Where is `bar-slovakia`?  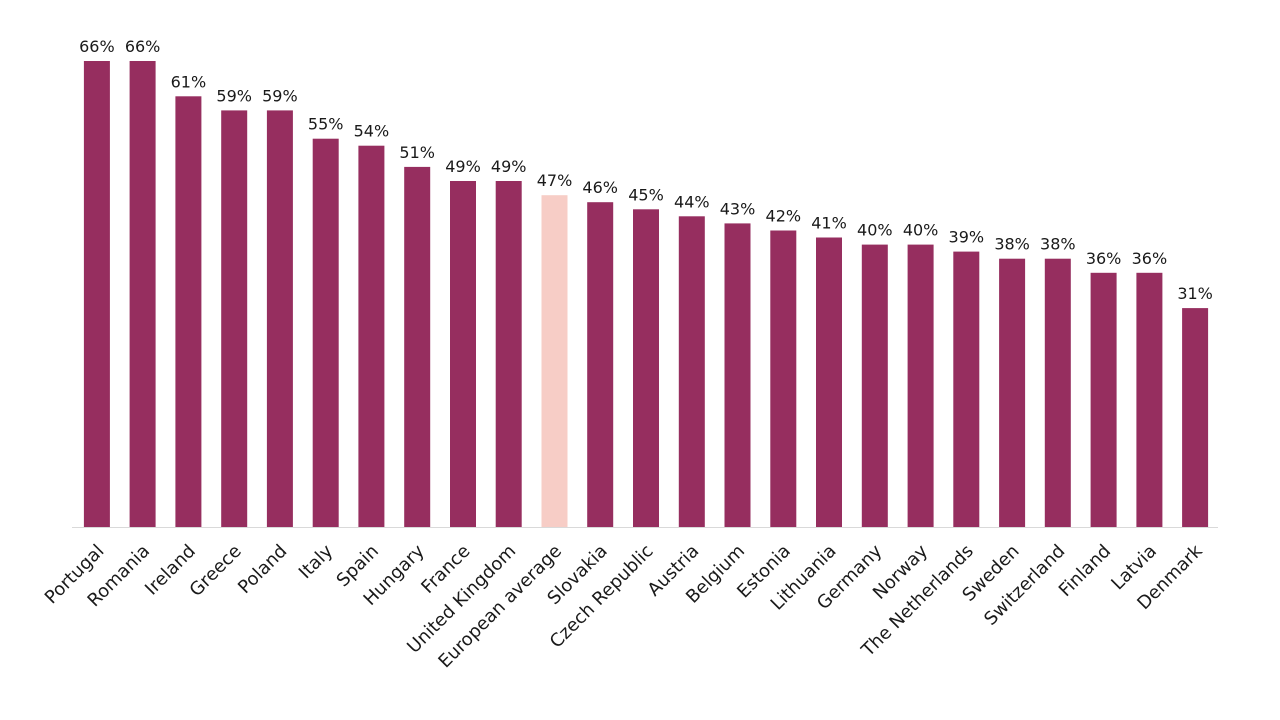
bar-slovakia is located at coordinates (600, 364).